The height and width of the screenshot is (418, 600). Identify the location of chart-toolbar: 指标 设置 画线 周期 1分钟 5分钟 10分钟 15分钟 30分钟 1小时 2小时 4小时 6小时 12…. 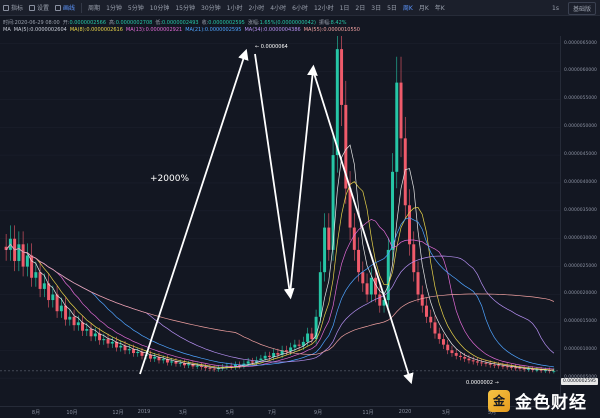
(300, 8).